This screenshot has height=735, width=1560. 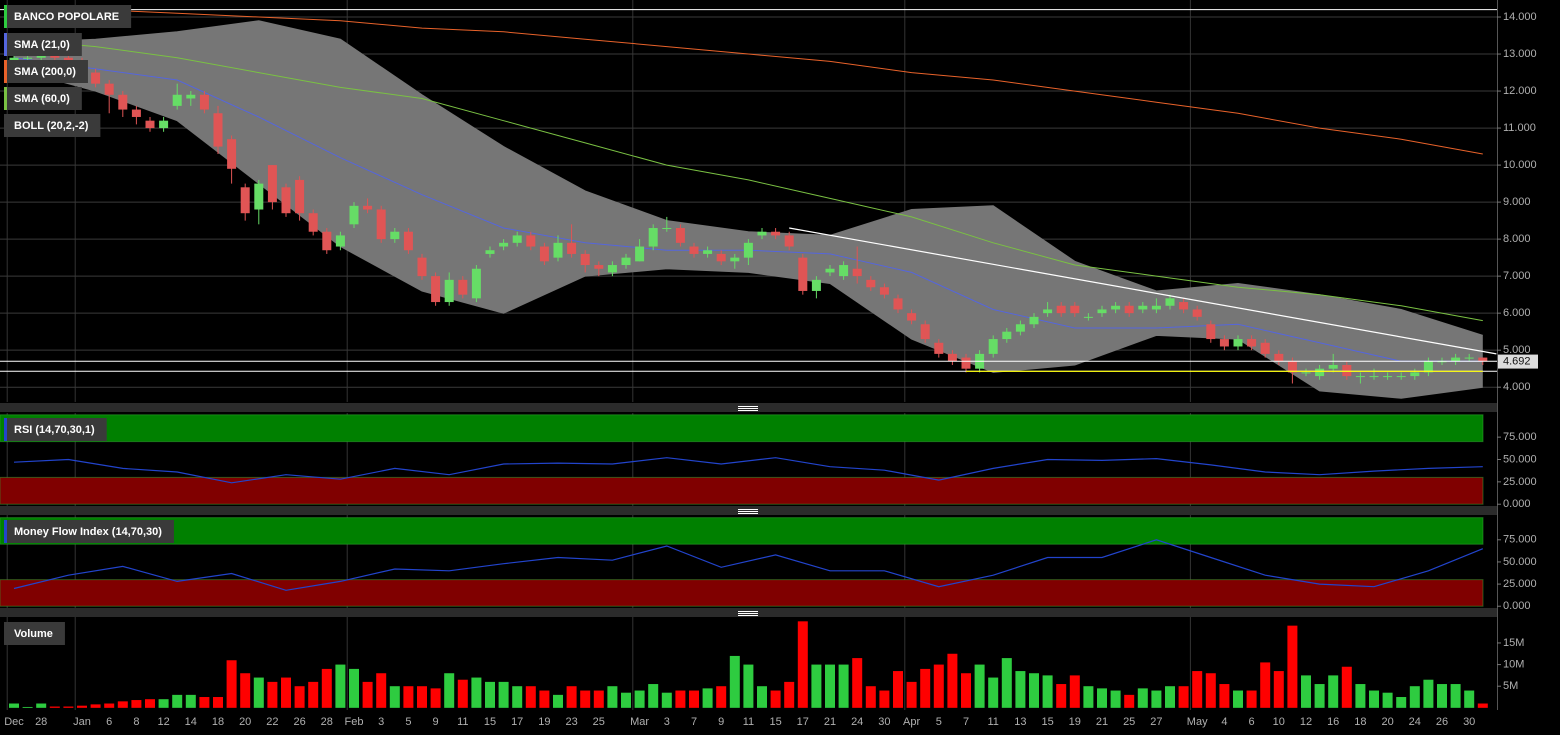 What do you see at coordinates (42, 99) in the screenshot?
I see `legend-label: SMA (60,0)` at bounding box center [42, 99].